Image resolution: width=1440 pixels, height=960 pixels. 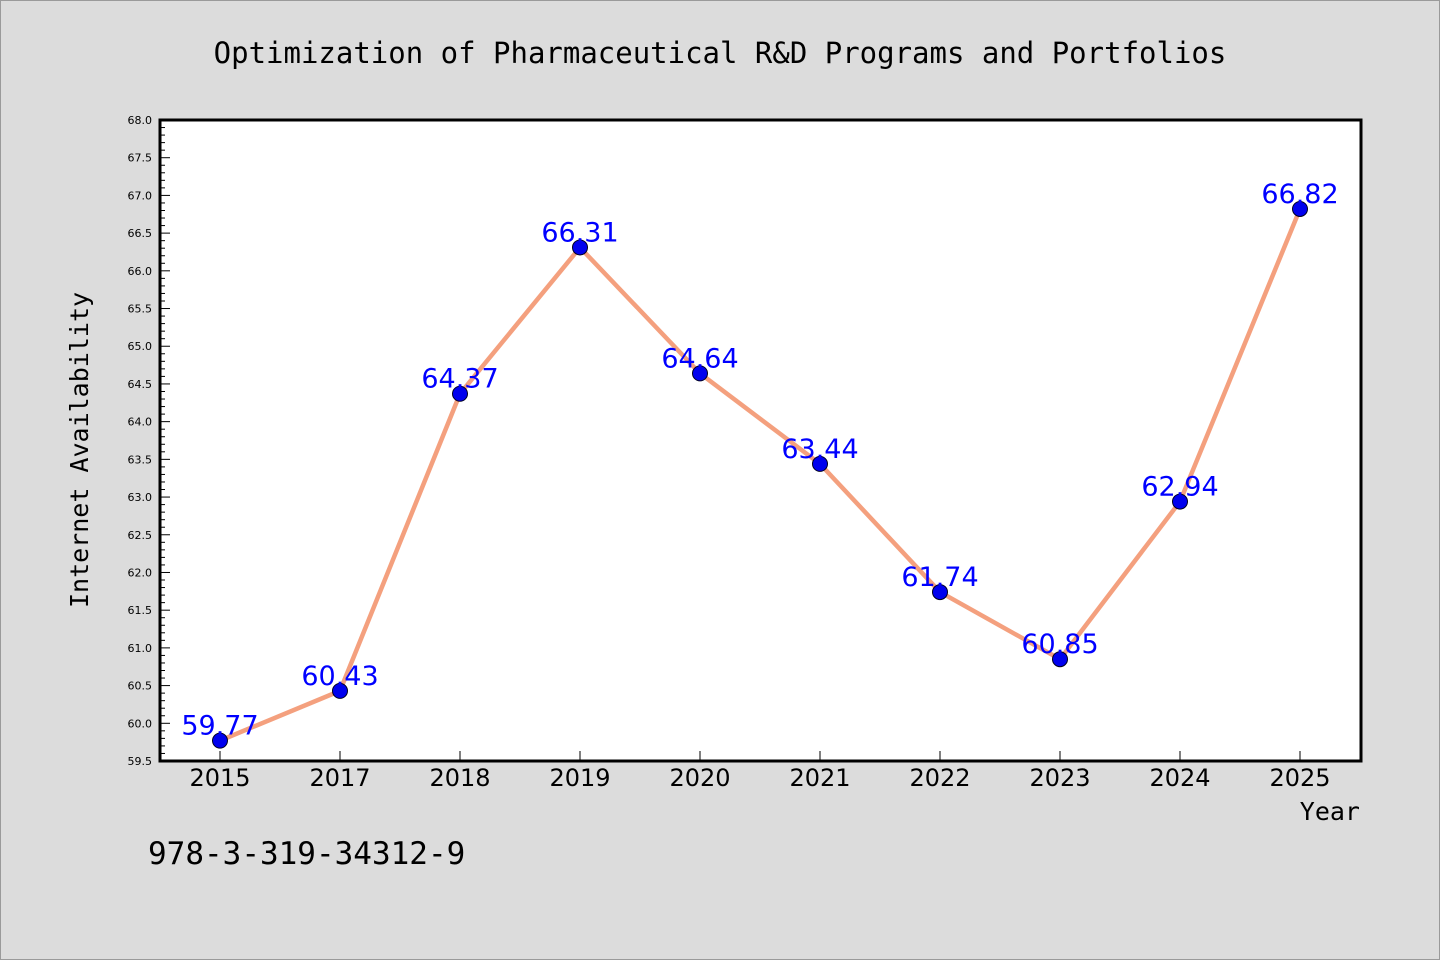 I want to click on data-label: 62.94, so click(x=1179, y=487).